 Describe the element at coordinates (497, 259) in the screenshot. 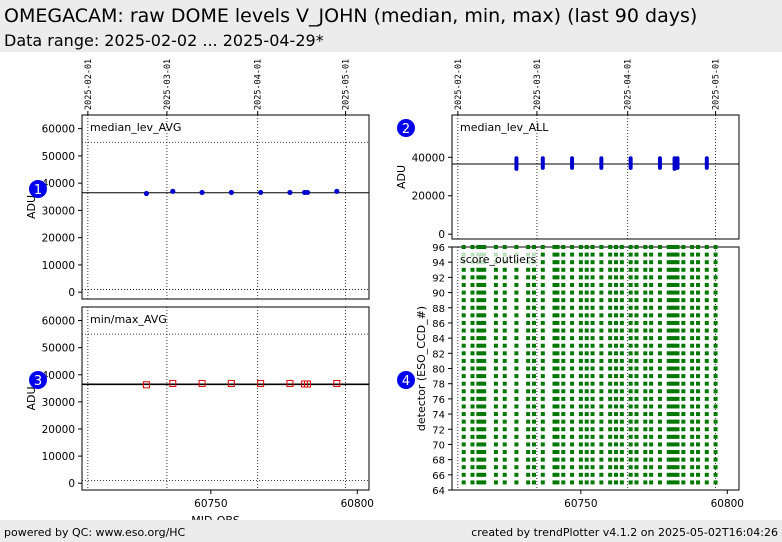

I see `panel-label-background` at that location.